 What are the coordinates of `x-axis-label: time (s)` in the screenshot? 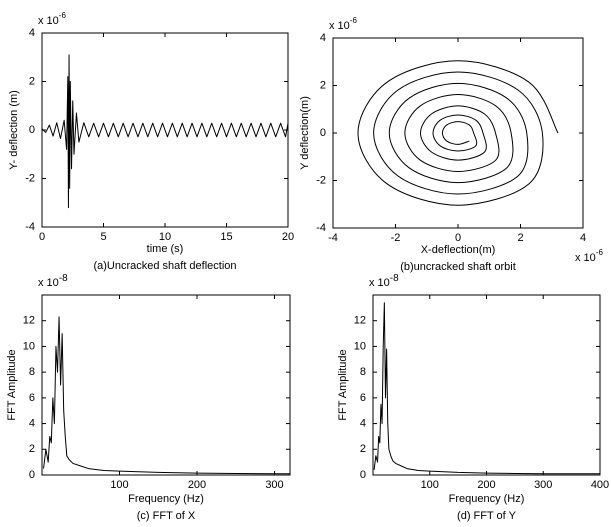 It's located at (165, 249).